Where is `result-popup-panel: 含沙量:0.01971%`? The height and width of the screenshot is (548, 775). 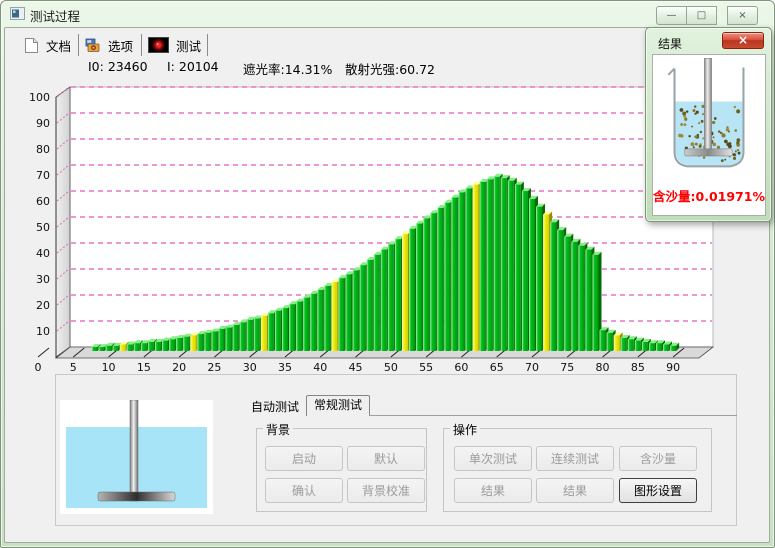 result-popup-panel: 含沙量:0.01971% is located at coordinates (709, 135).